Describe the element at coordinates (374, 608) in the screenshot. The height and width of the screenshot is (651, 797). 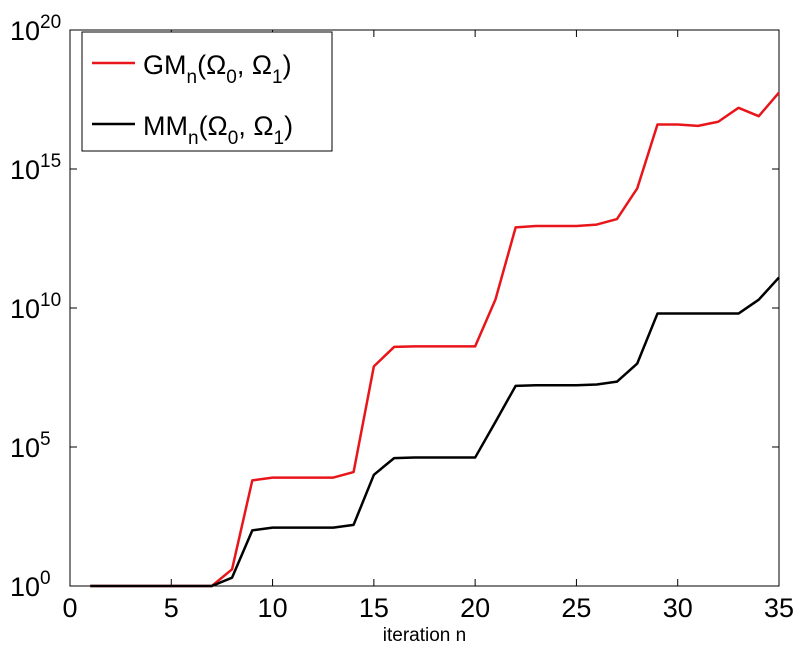
I see `x-tick-label: 15` at that location.